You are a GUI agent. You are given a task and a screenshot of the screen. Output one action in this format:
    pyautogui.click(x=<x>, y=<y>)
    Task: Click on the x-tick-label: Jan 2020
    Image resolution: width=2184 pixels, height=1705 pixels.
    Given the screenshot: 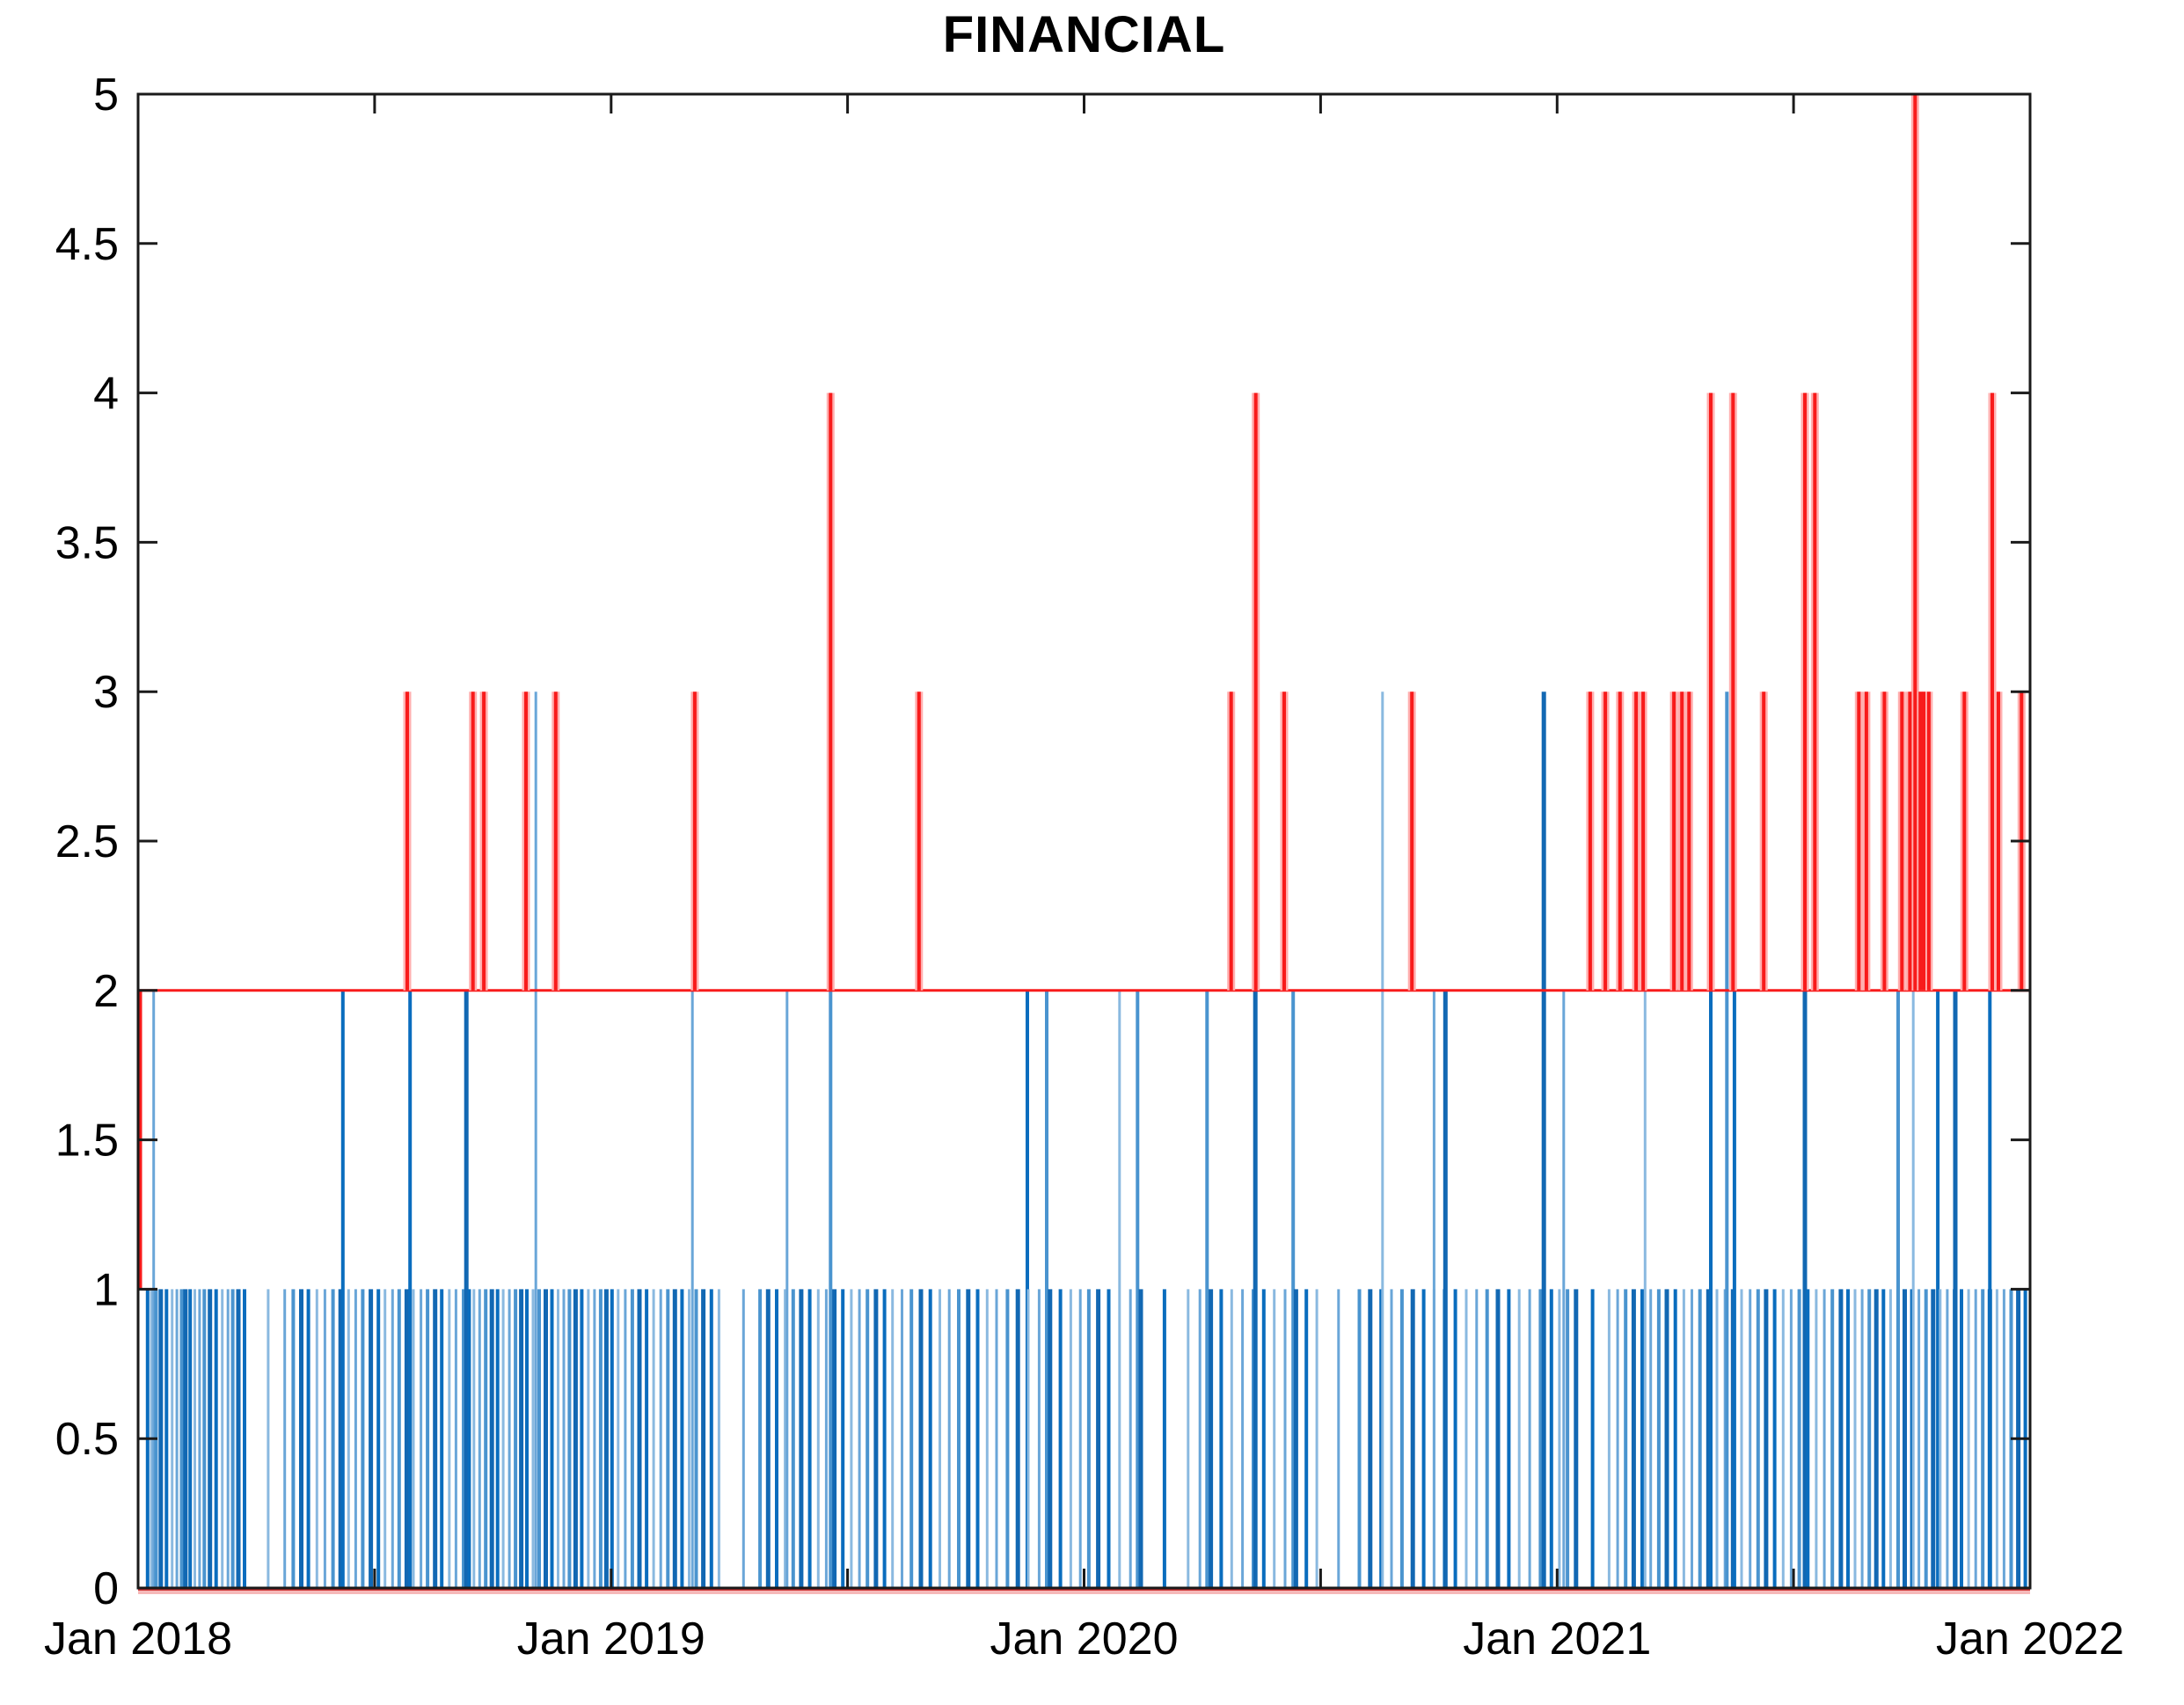 What is the action you would take?
    pyautogui.click(x=1084, y=1640)
    